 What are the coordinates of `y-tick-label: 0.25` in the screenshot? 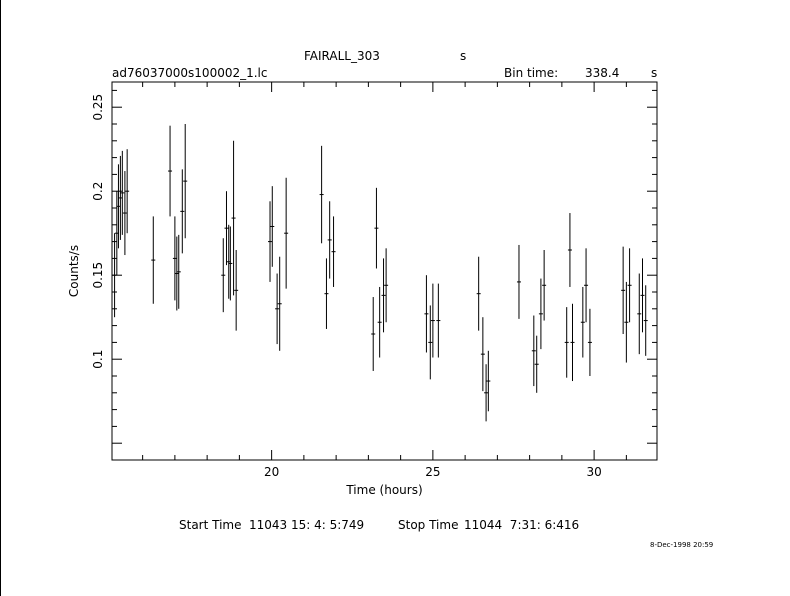 It's located at (98, 107).